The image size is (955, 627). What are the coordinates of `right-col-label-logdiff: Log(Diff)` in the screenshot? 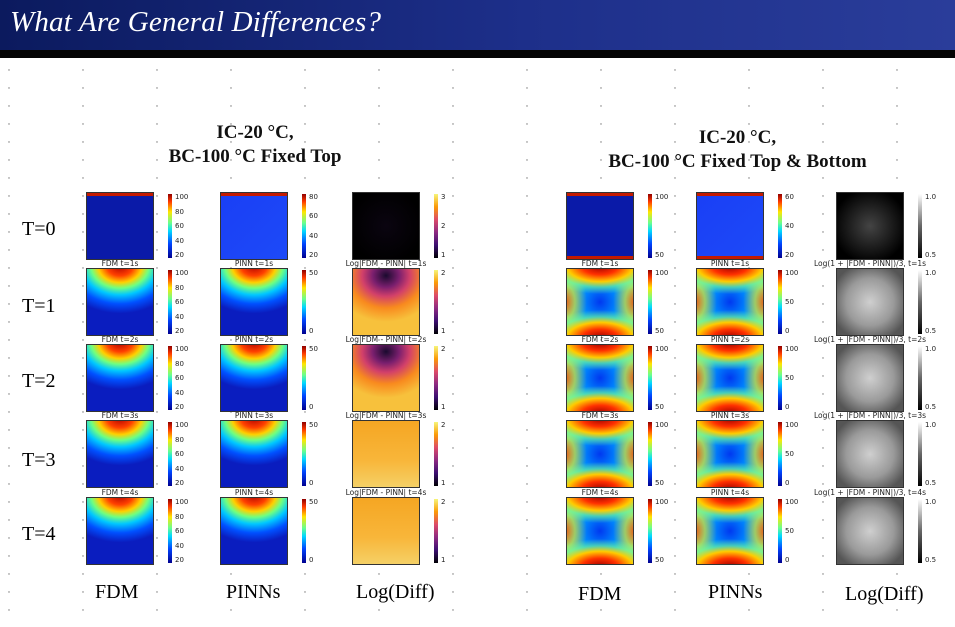 It's located at (884, 594).